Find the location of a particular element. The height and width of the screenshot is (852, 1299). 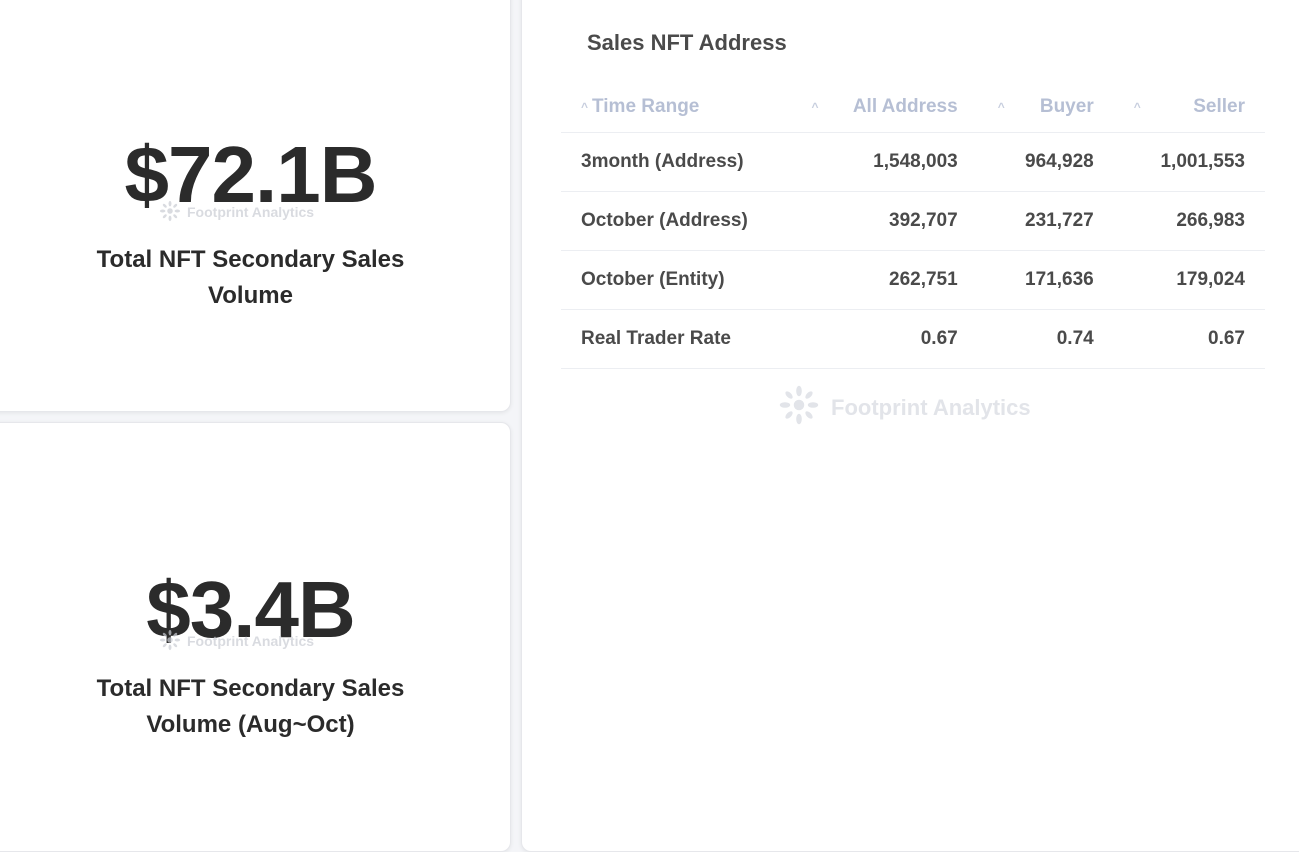

watermark-large: Footprint Analytics is located at coordinates (903, 408).